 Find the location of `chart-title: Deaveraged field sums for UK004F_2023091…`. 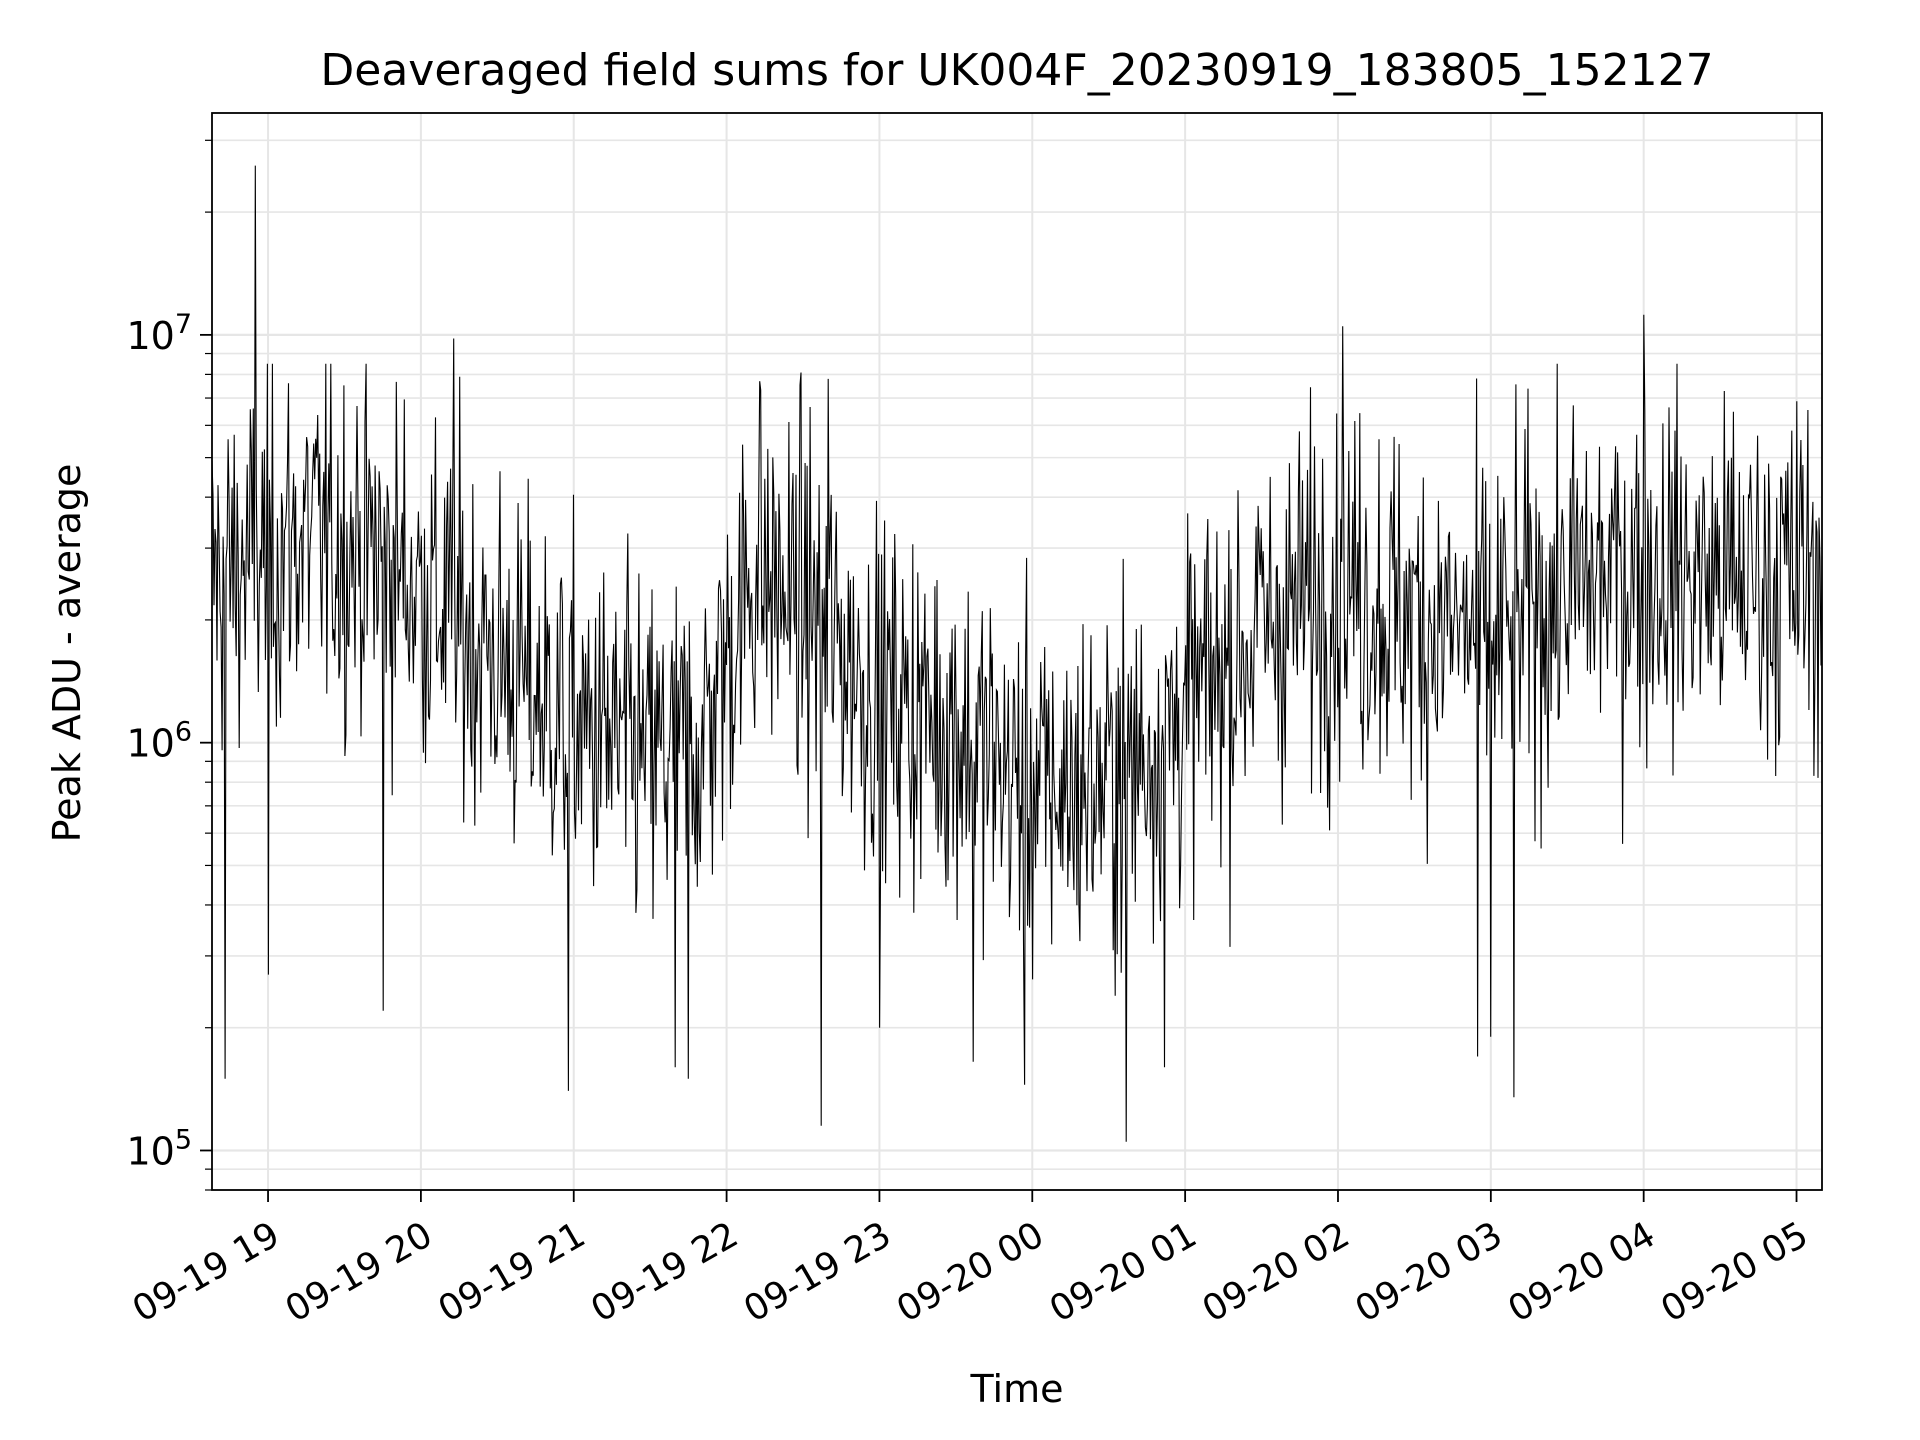

chart-title: Deaveraged field sums for UK004F_2023091… is located at coordinates (1016, 70).